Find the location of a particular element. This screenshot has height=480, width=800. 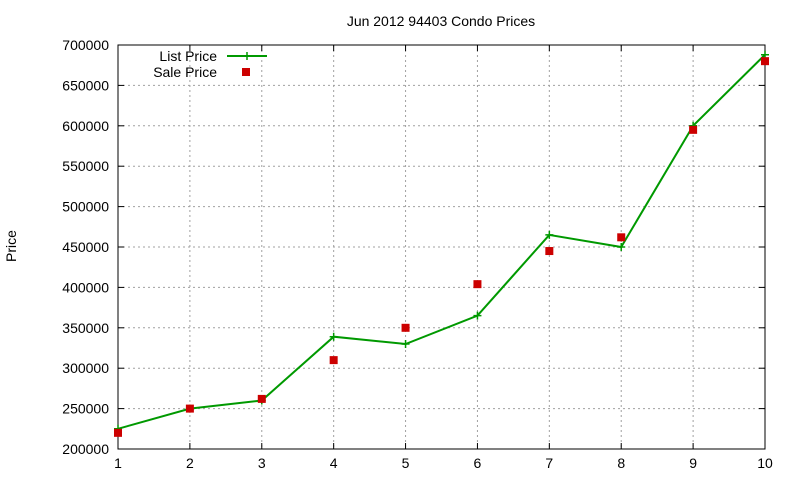

chart-title: Jun 2012 94403 Condo Prices is located at coordinates (441, 21).